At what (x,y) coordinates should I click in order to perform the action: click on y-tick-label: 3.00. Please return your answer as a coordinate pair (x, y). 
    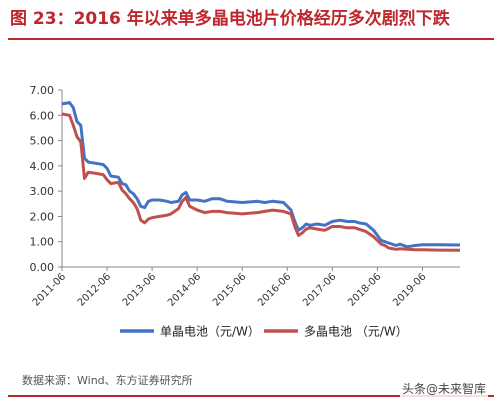
    Looking at the image, I should click on (42, 191).